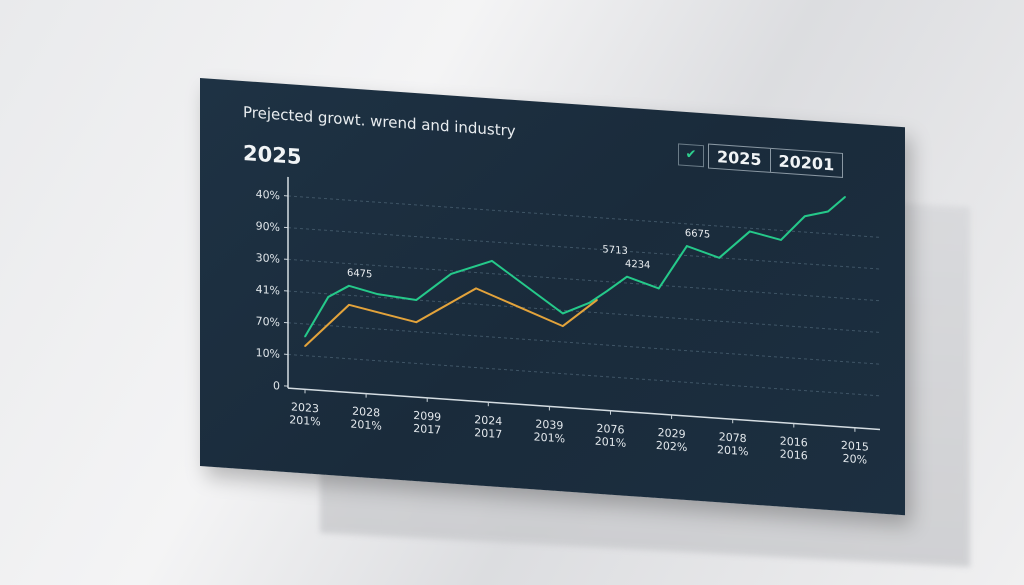 This screenshot has height=585, width=1024. I want to click on x-tick-label: 2076, so click(611, 429).